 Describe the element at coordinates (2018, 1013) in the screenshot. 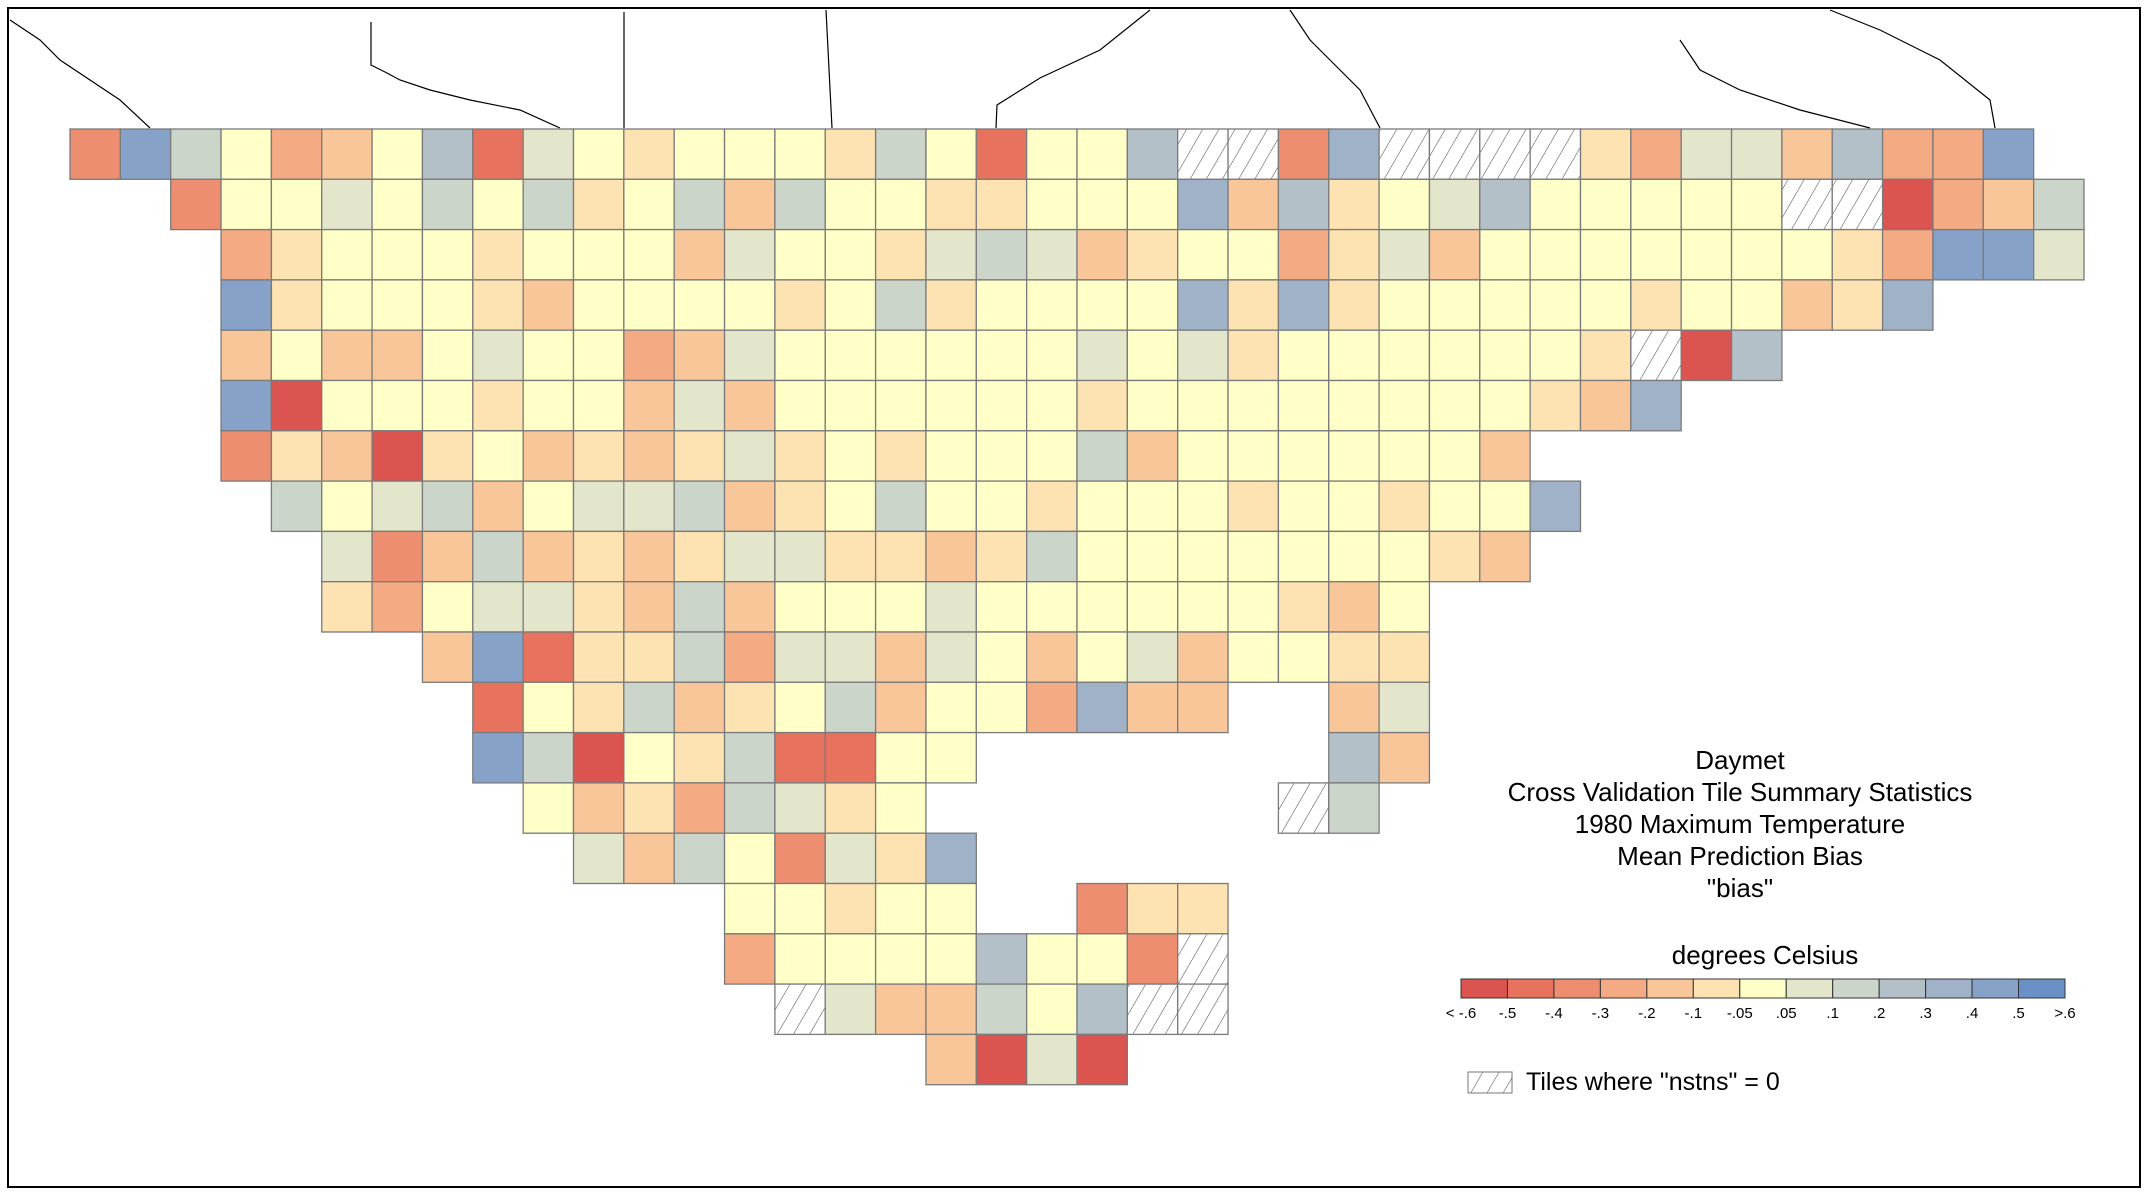

I see `legend-tick-label: .5` at that location.